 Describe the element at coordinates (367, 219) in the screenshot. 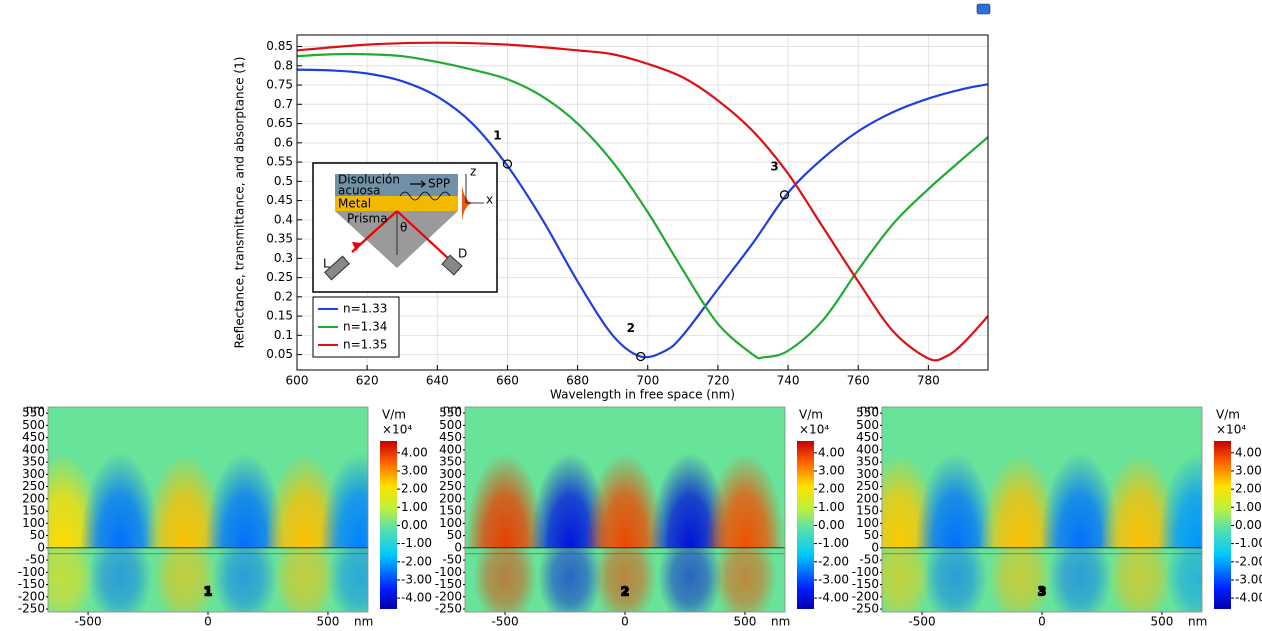

I see `inset-label: Prisma` at that location.